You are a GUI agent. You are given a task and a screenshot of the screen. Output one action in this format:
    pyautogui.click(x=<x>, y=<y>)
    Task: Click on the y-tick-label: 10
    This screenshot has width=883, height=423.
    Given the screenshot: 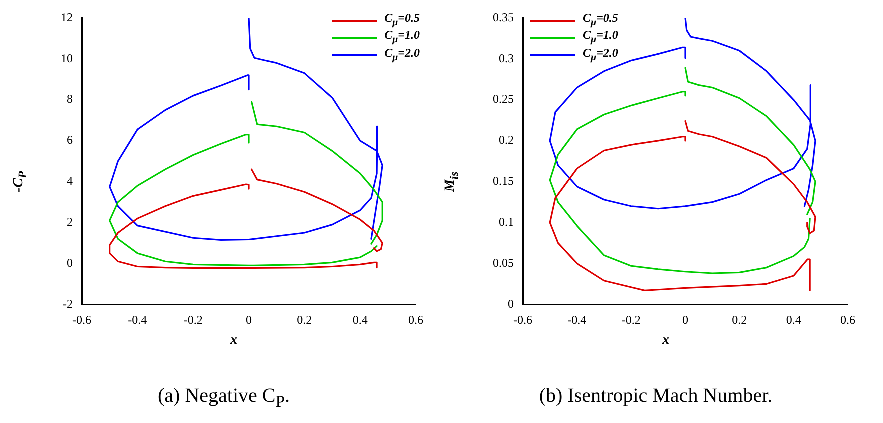 What is the action you would take?
    pyautogui.click(x=67, y=58)
    